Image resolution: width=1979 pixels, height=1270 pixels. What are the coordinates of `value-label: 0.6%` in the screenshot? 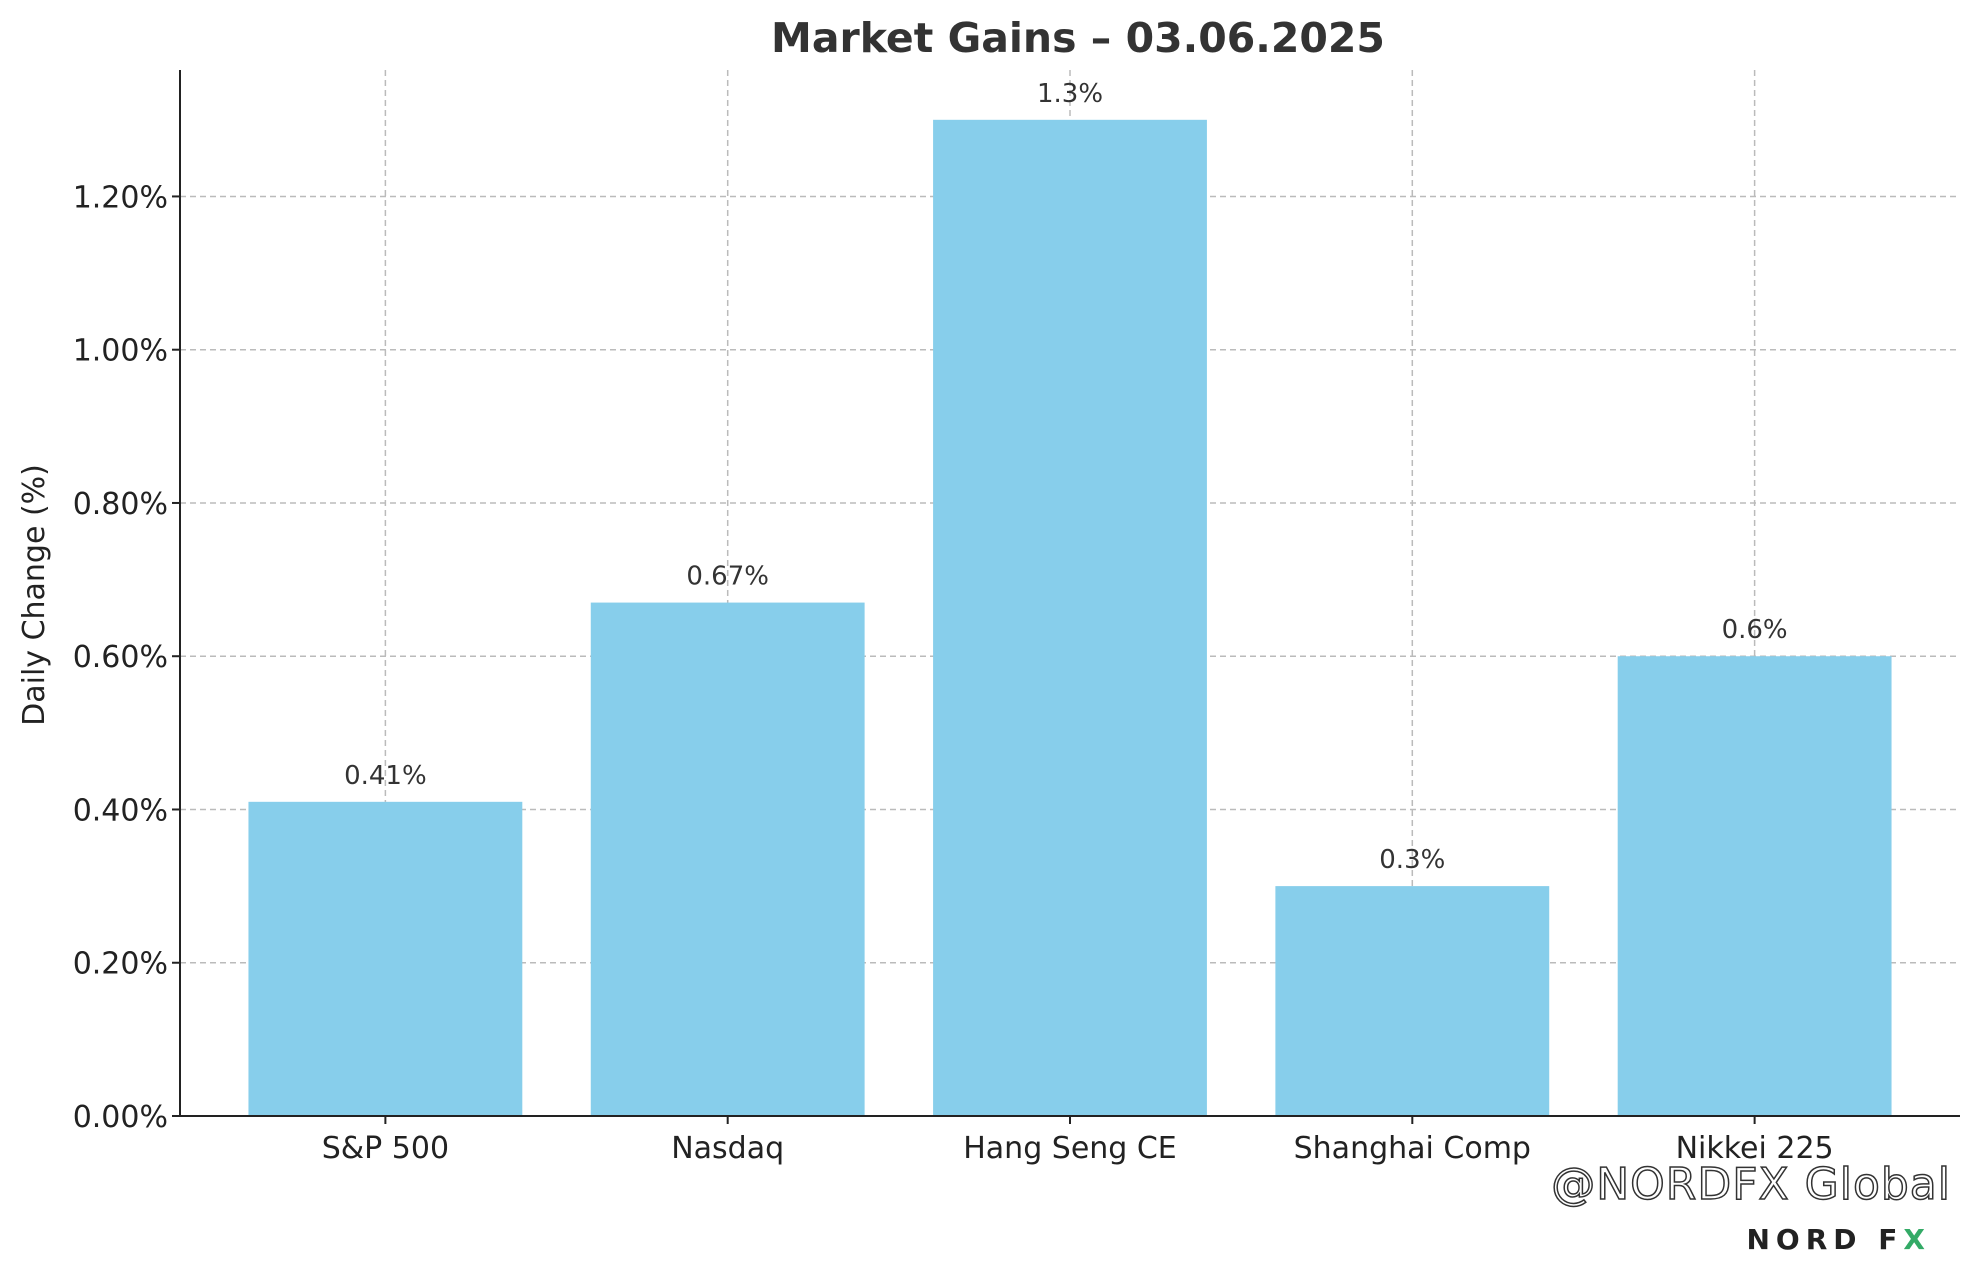 It's located at (1755, 630).